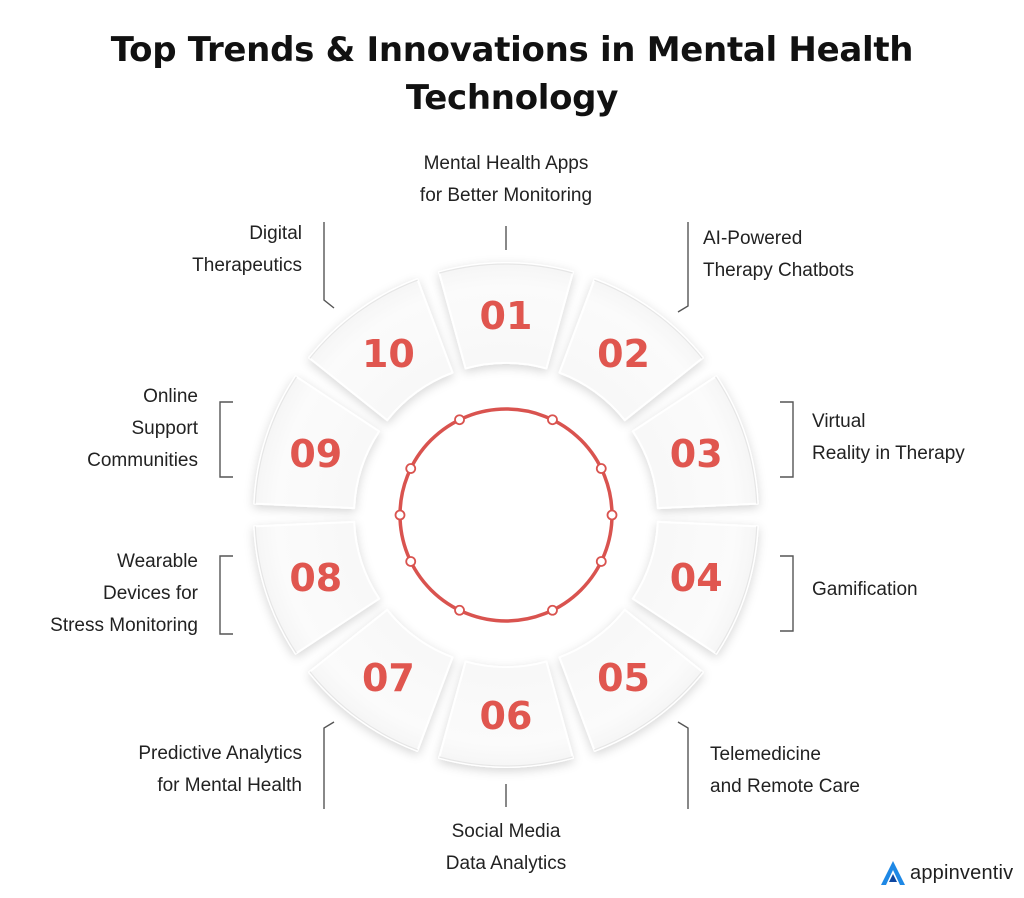  I want to click on segment-label-line: Communities, so click(142, 460).